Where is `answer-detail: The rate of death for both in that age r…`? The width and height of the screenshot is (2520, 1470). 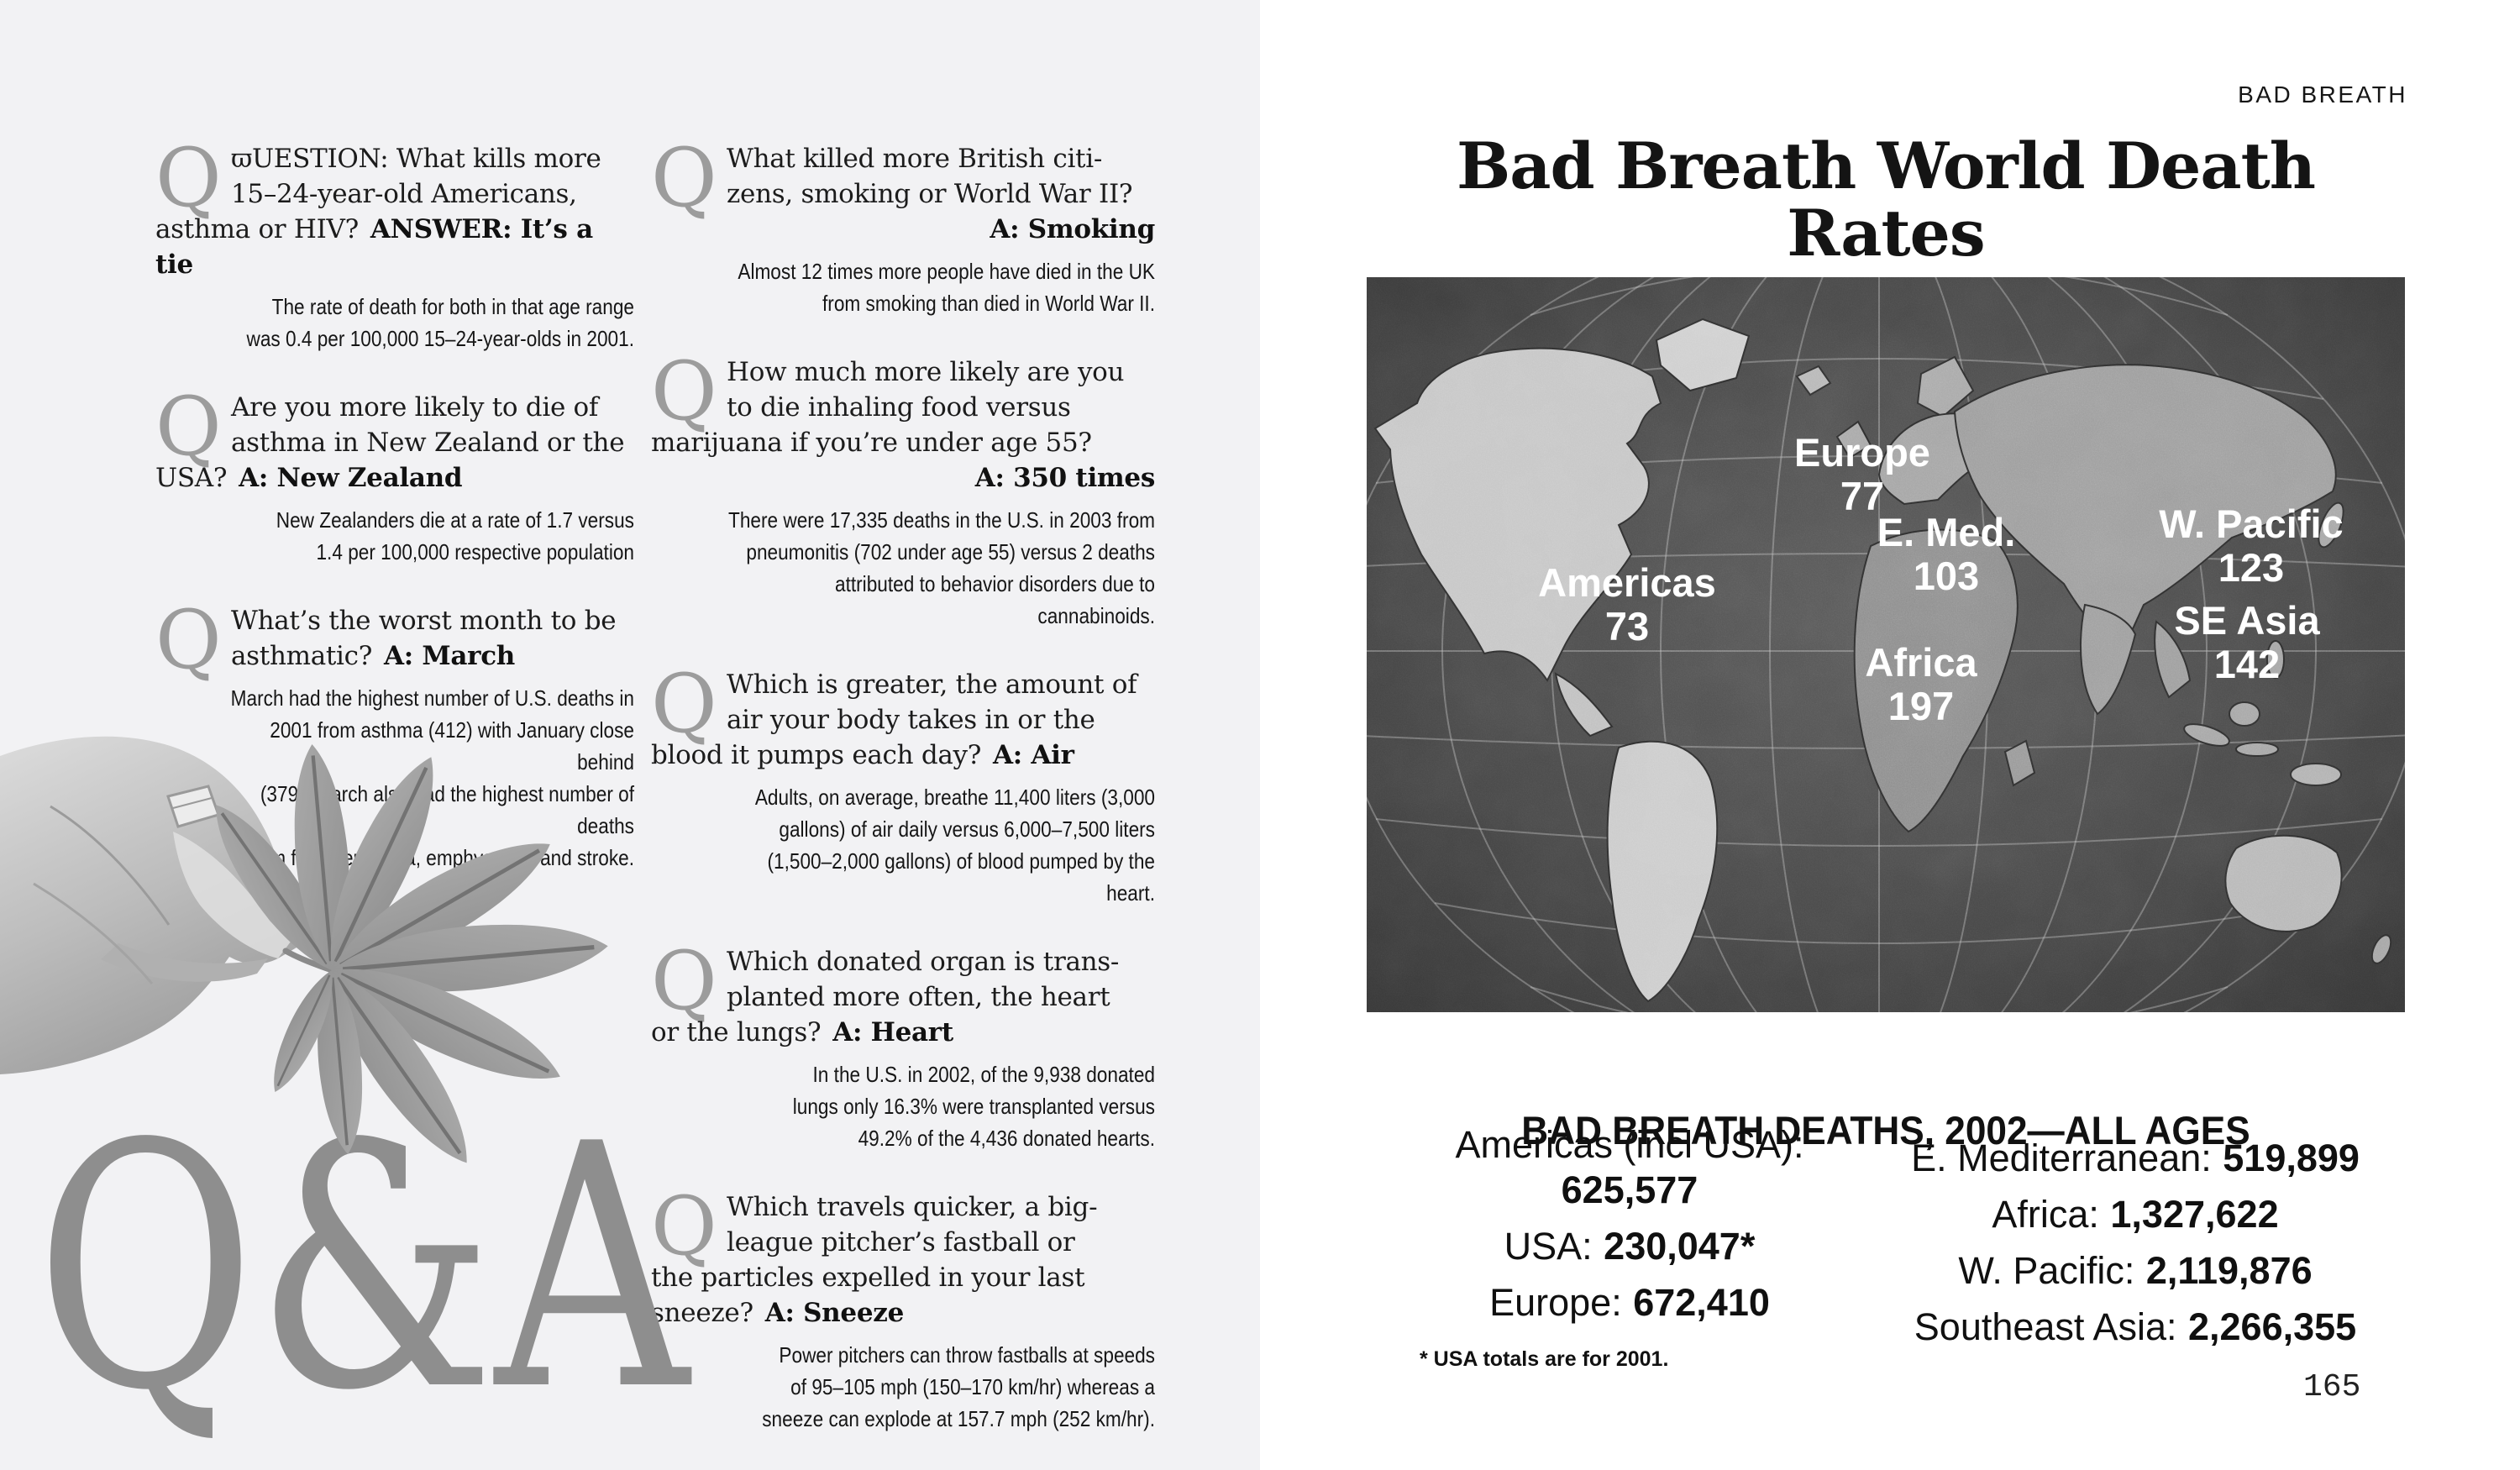 answer-detail: The rate of death for both in that age r… is located at coordinates (440, 322).